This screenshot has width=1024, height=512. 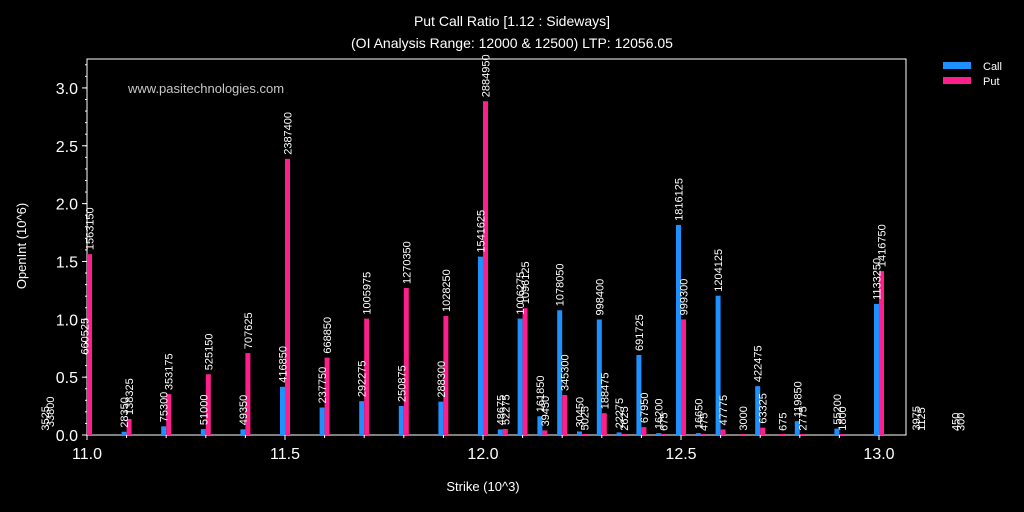 What do you see at coordinates (957, 80) in the screenshot?
I see `legend-swatch-put` at bounding box center [957, 80].